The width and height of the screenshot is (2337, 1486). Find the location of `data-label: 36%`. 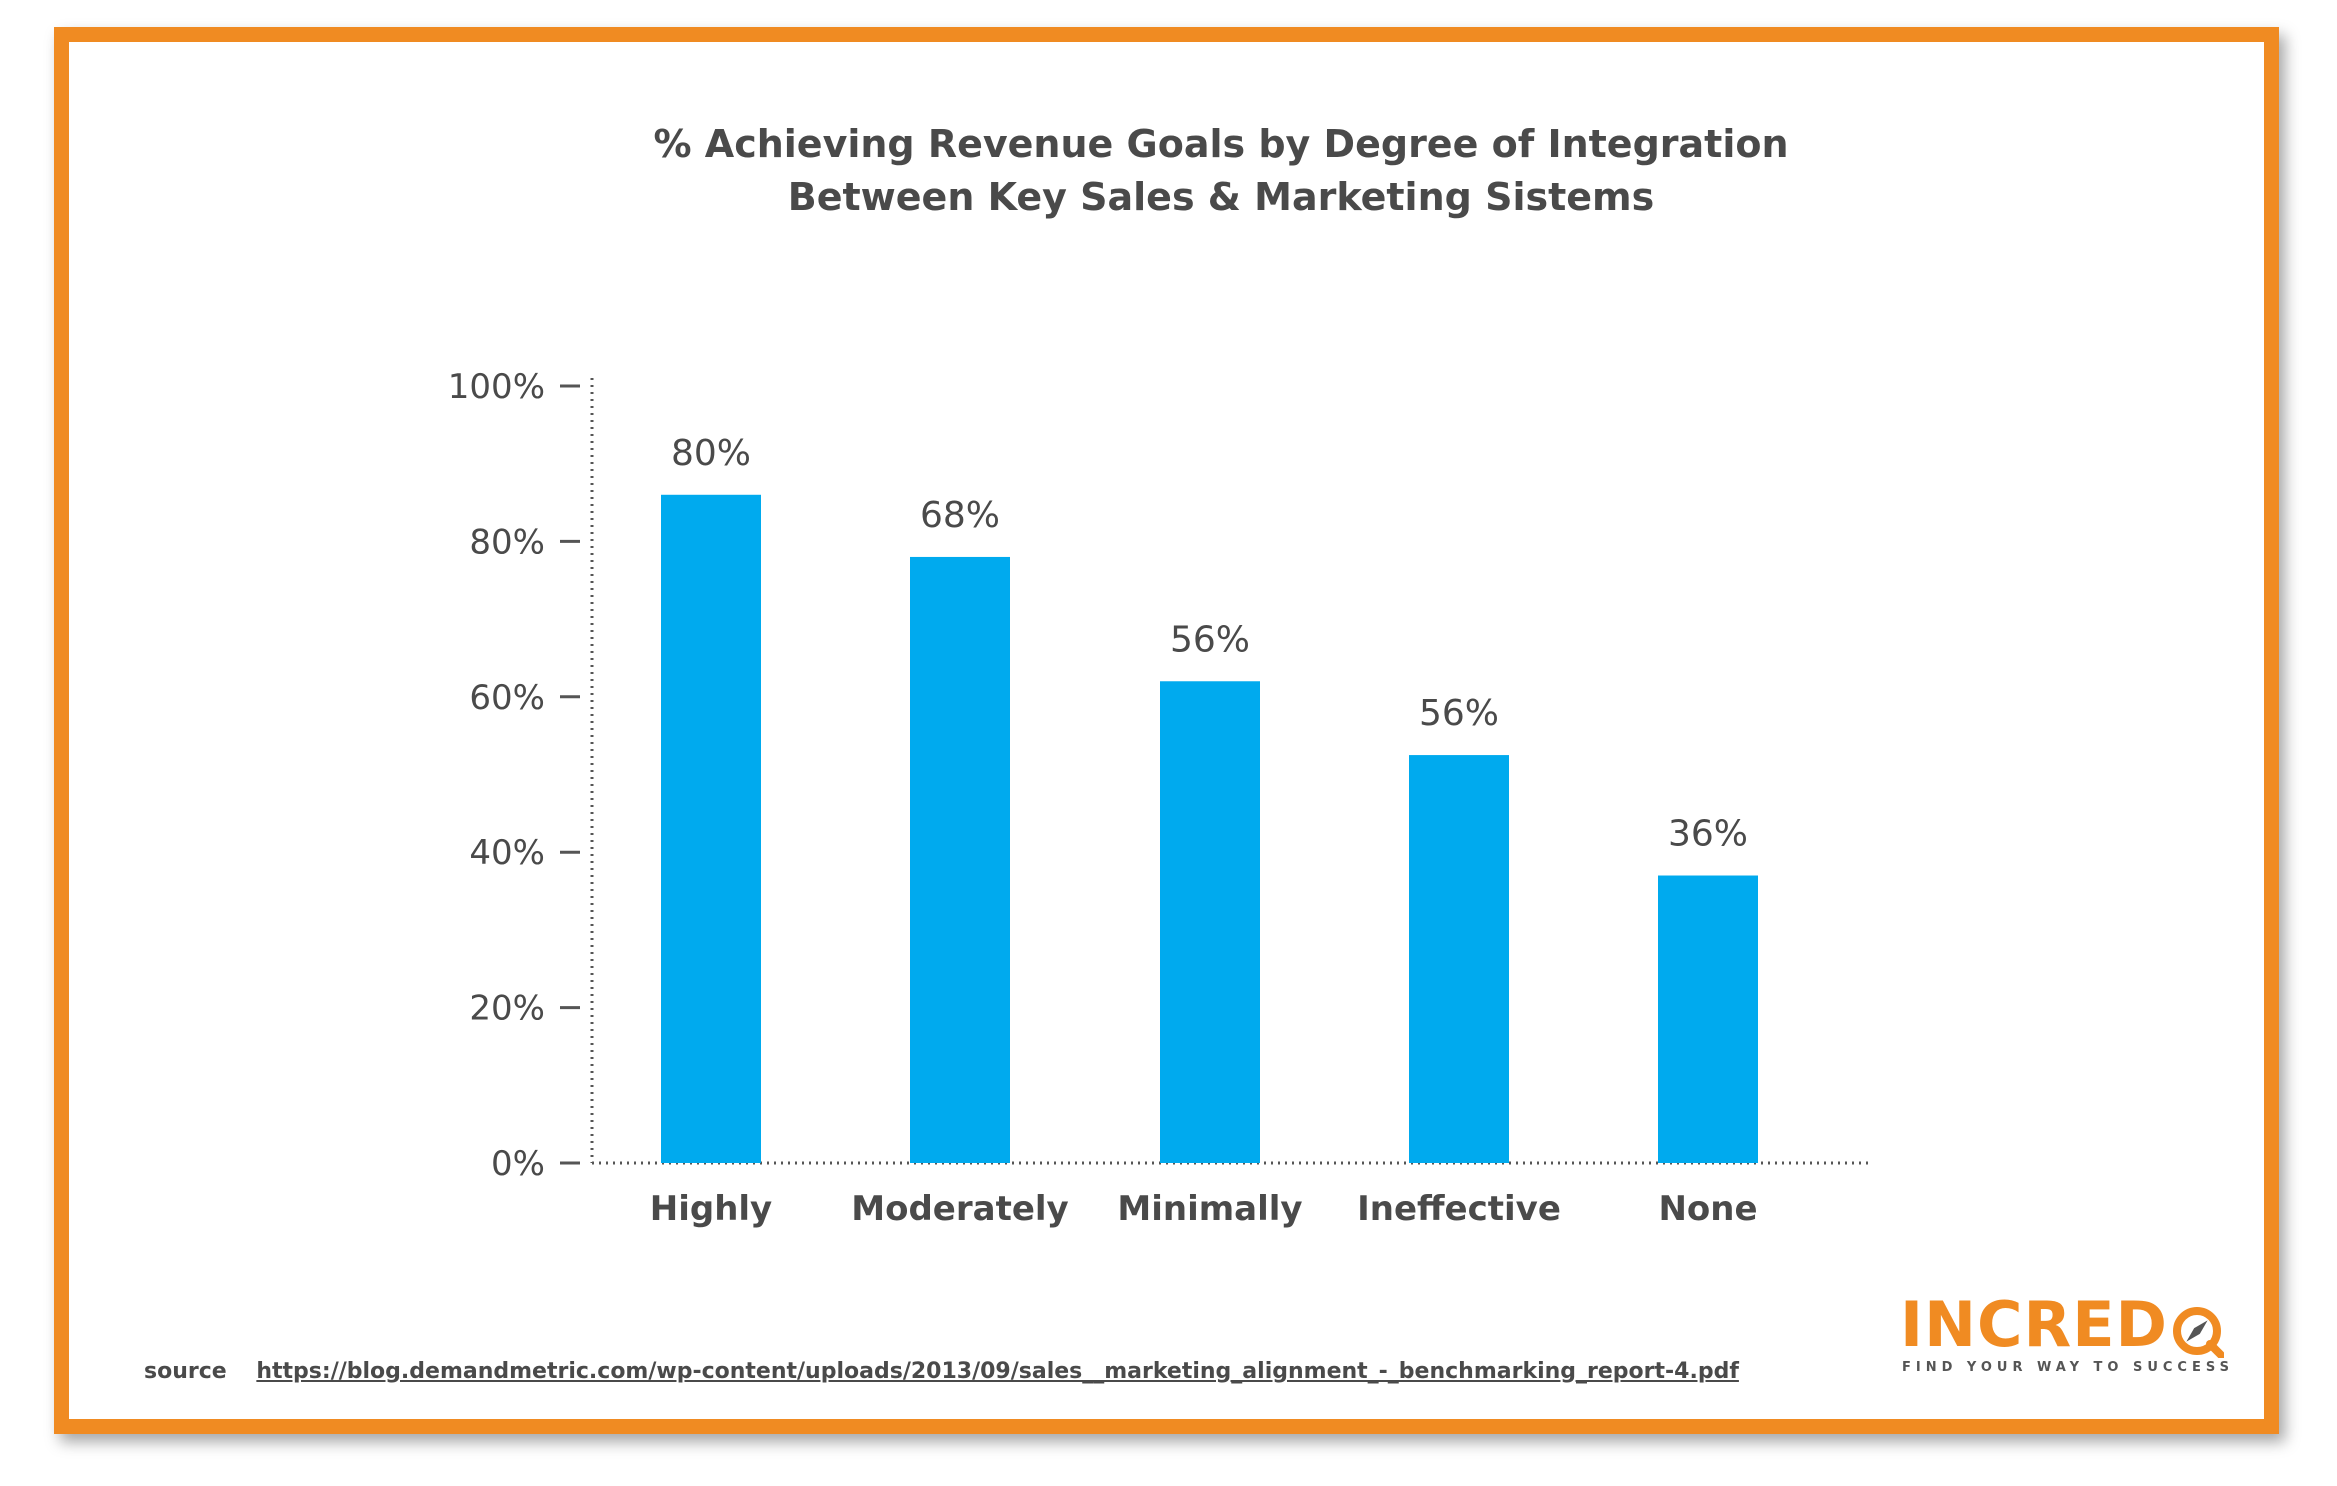

data-label: 36% is located at coordinates (1708, 834).